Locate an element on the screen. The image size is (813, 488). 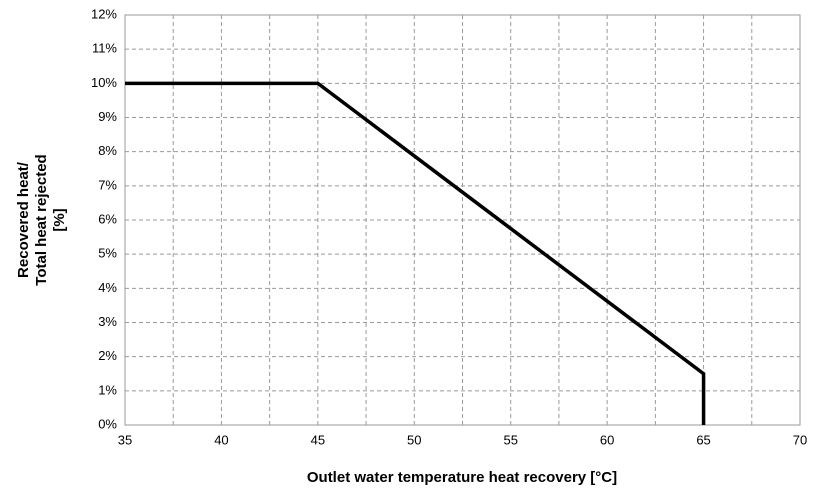
x-tick-label: 45 is located at coordinates (318, 439).